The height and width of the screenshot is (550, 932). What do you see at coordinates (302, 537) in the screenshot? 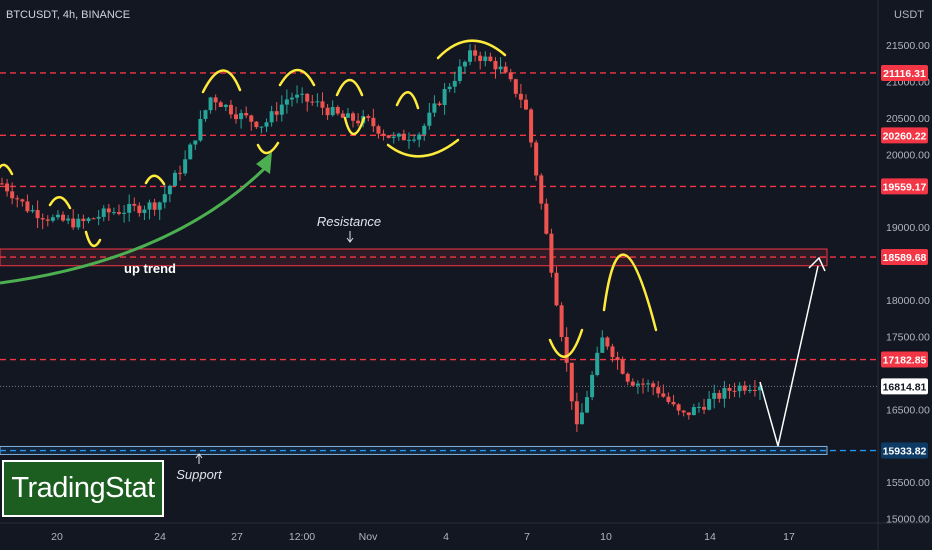
I see `x-tick-label: 12:00` at bounding box center [302, 537].